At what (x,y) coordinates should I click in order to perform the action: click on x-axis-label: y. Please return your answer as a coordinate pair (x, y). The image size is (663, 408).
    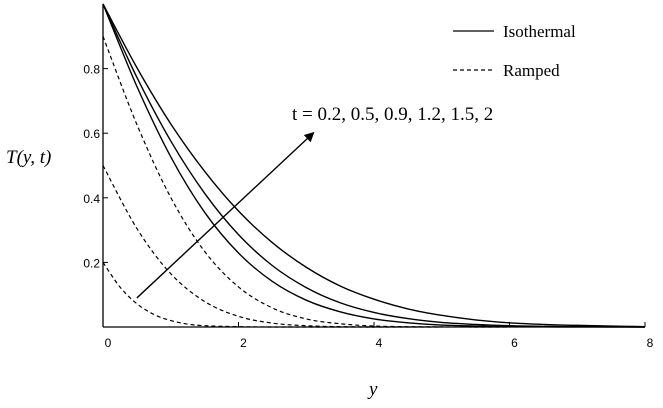
    Looking at the image, I should click on (372, 389).